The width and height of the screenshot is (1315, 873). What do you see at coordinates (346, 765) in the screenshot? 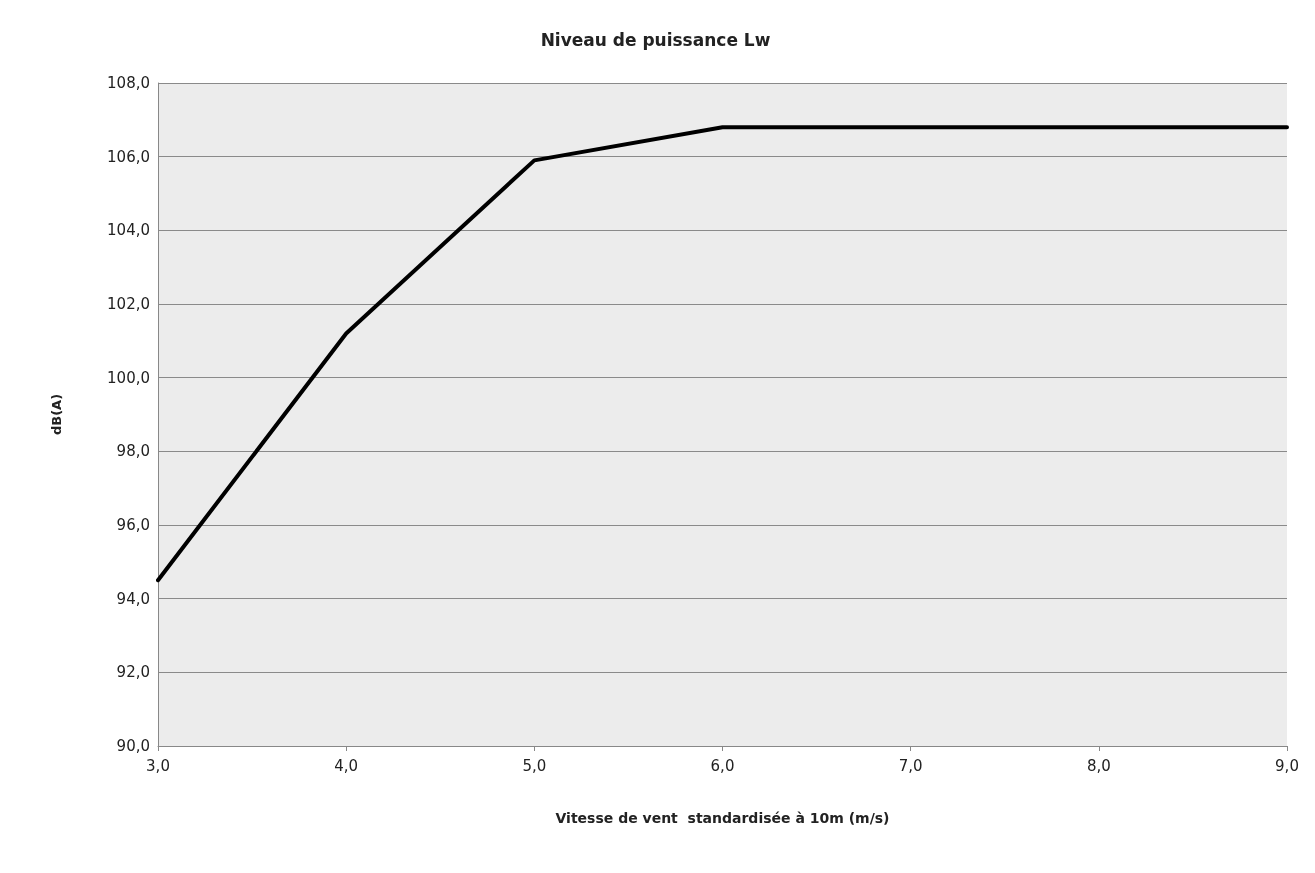
I see `x-tick-label: 4,0` at bounding box center [346, 765].